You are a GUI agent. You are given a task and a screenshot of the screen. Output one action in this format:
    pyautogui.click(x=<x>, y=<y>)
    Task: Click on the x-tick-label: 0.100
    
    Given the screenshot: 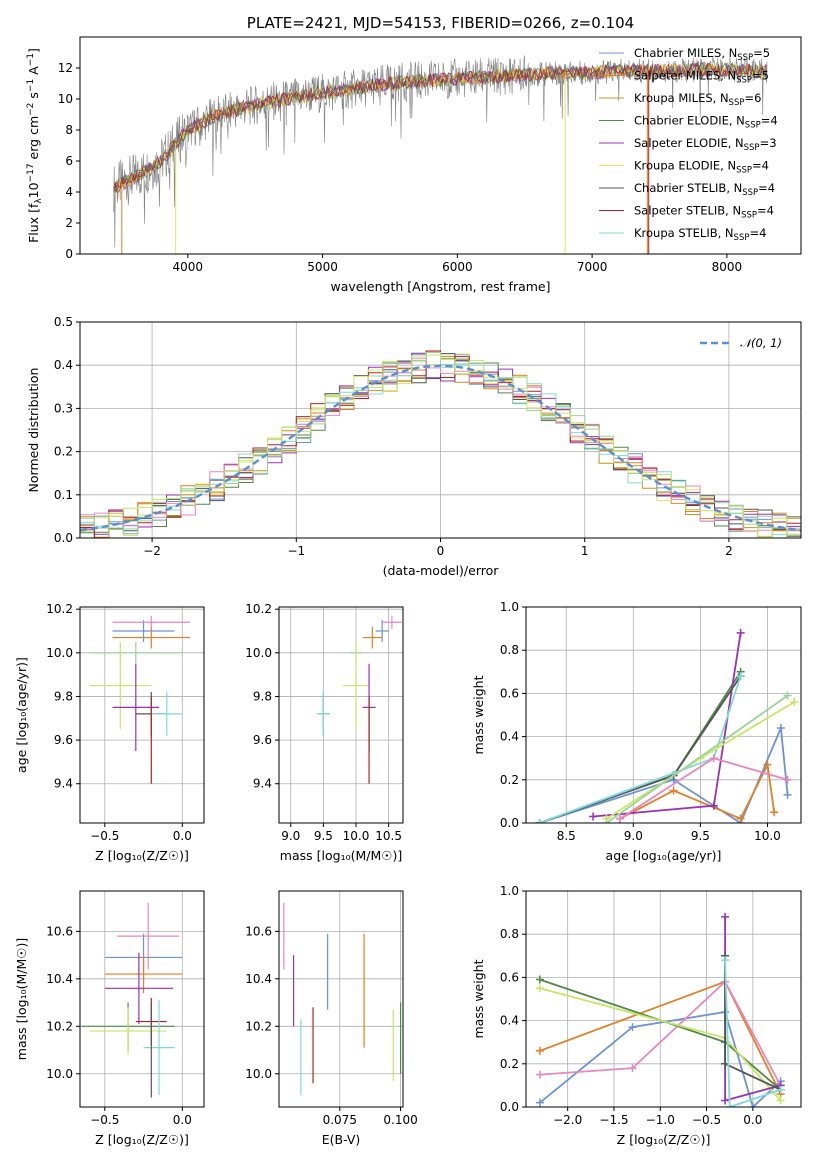 What is the action you would take?
    pyautogui.click(x=400, y=1120)
    